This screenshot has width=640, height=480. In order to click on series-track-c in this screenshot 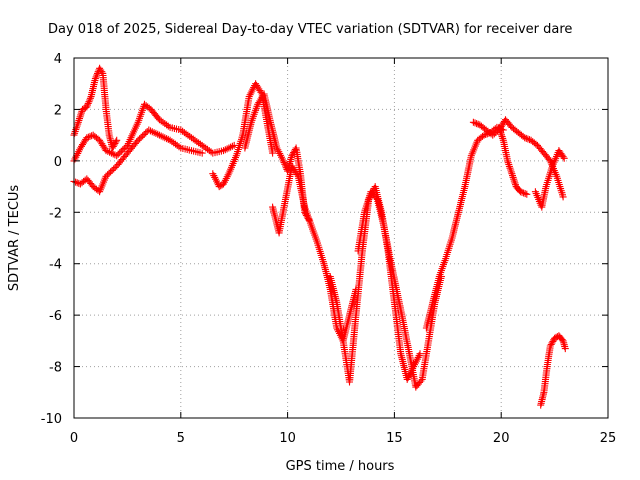, I will do `click(138, 161)`.